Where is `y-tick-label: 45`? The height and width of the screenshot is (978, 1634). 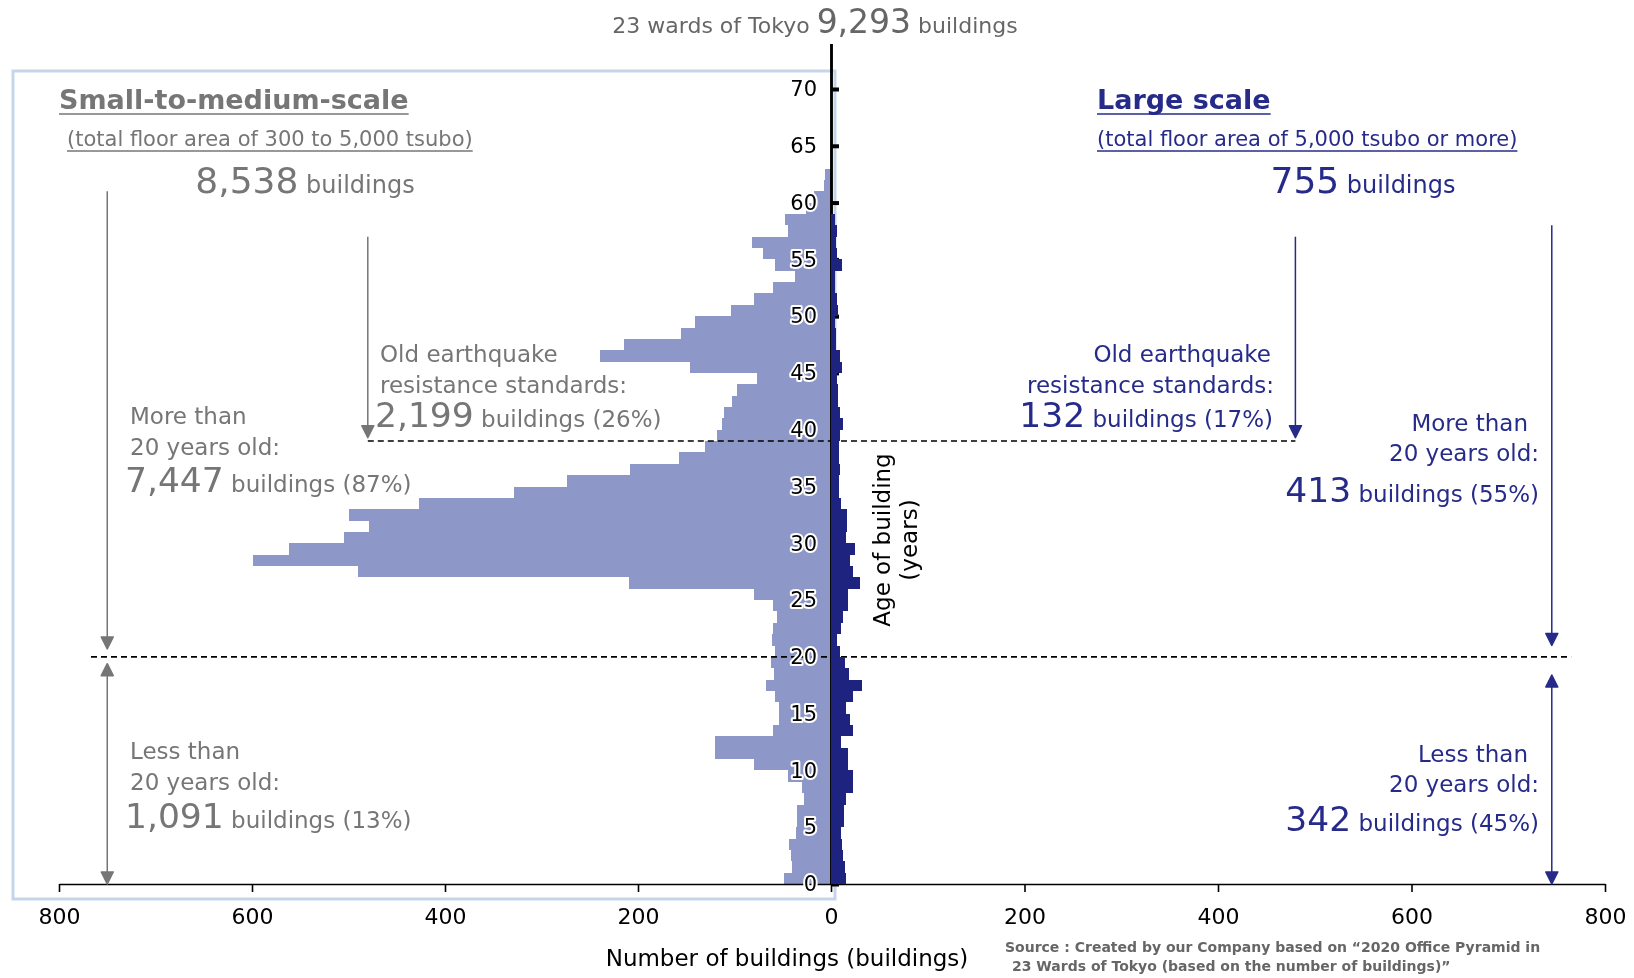
y-tick-label: 45 is located at coordinates (803, 373).